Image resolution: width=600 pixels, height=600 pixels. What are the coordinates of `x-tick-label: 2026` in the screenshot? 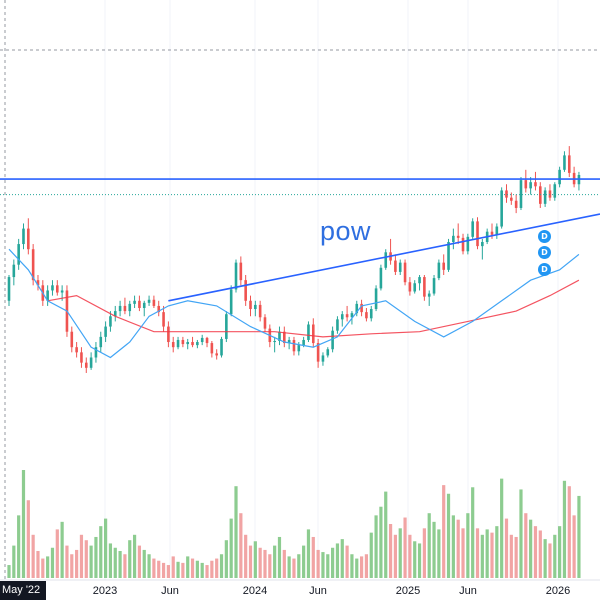 It's located at (558, 591).